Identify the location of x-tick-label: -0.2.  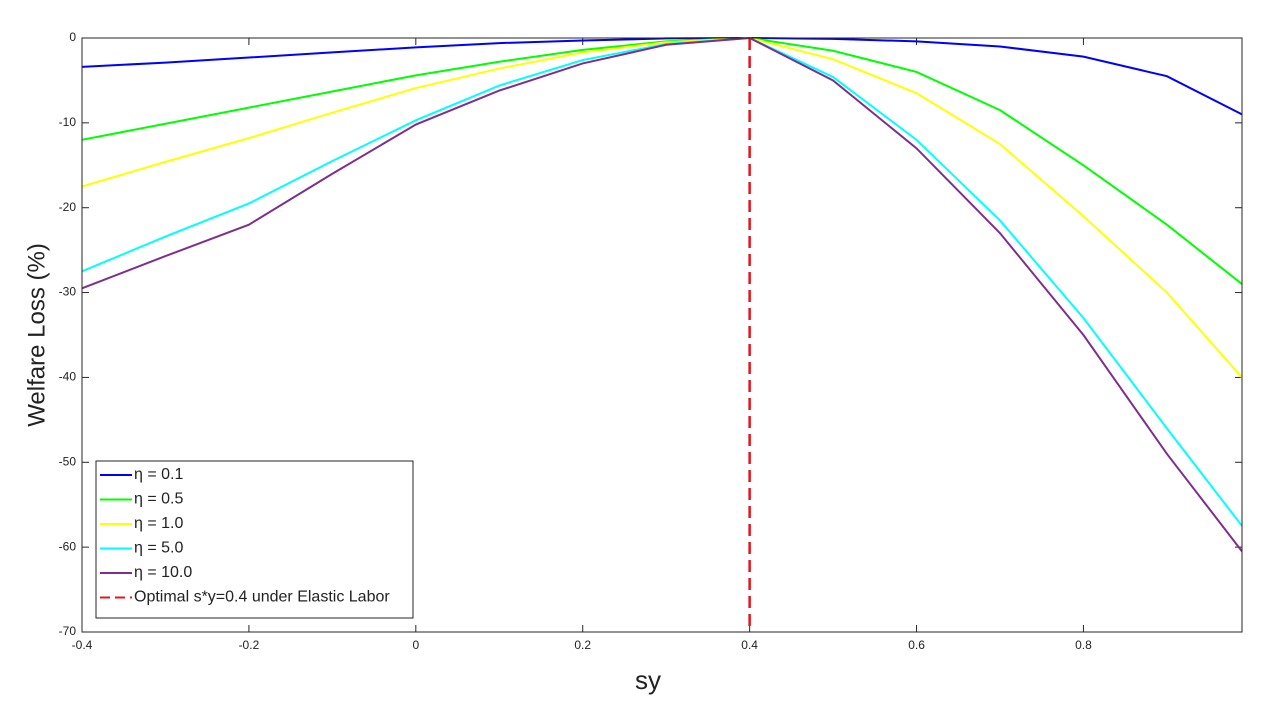
(249, 645).